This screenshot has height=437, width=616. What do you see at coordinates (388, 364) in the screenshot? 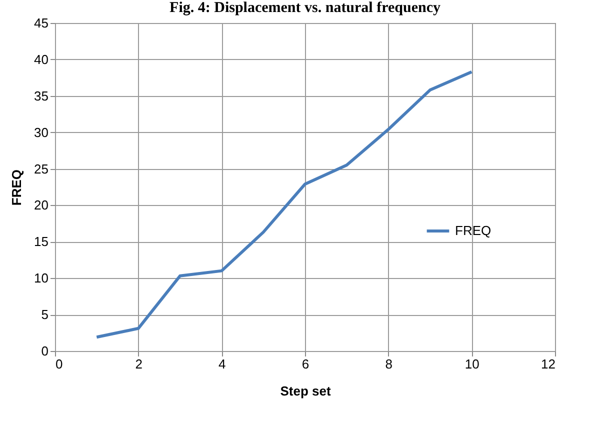
I see `x-tick-label: 8` at bounding box center [388, 364].